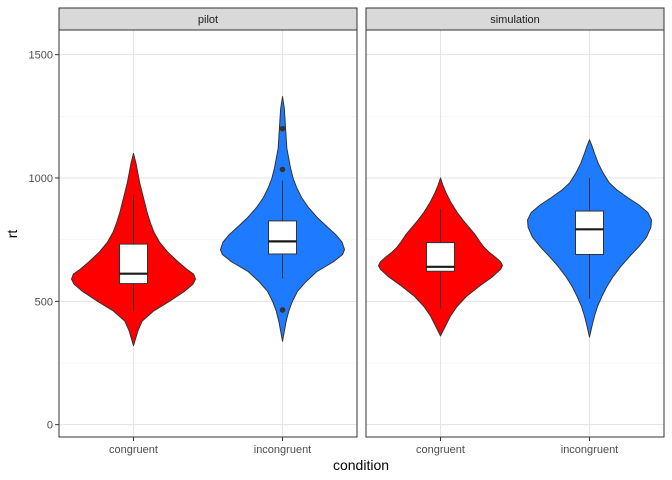 The image size is (672, 480). What do you see at coordinates (515, 20) in the screenshot?
I see `facet-label-simulation: simulation` at bounding box center [515, 20].